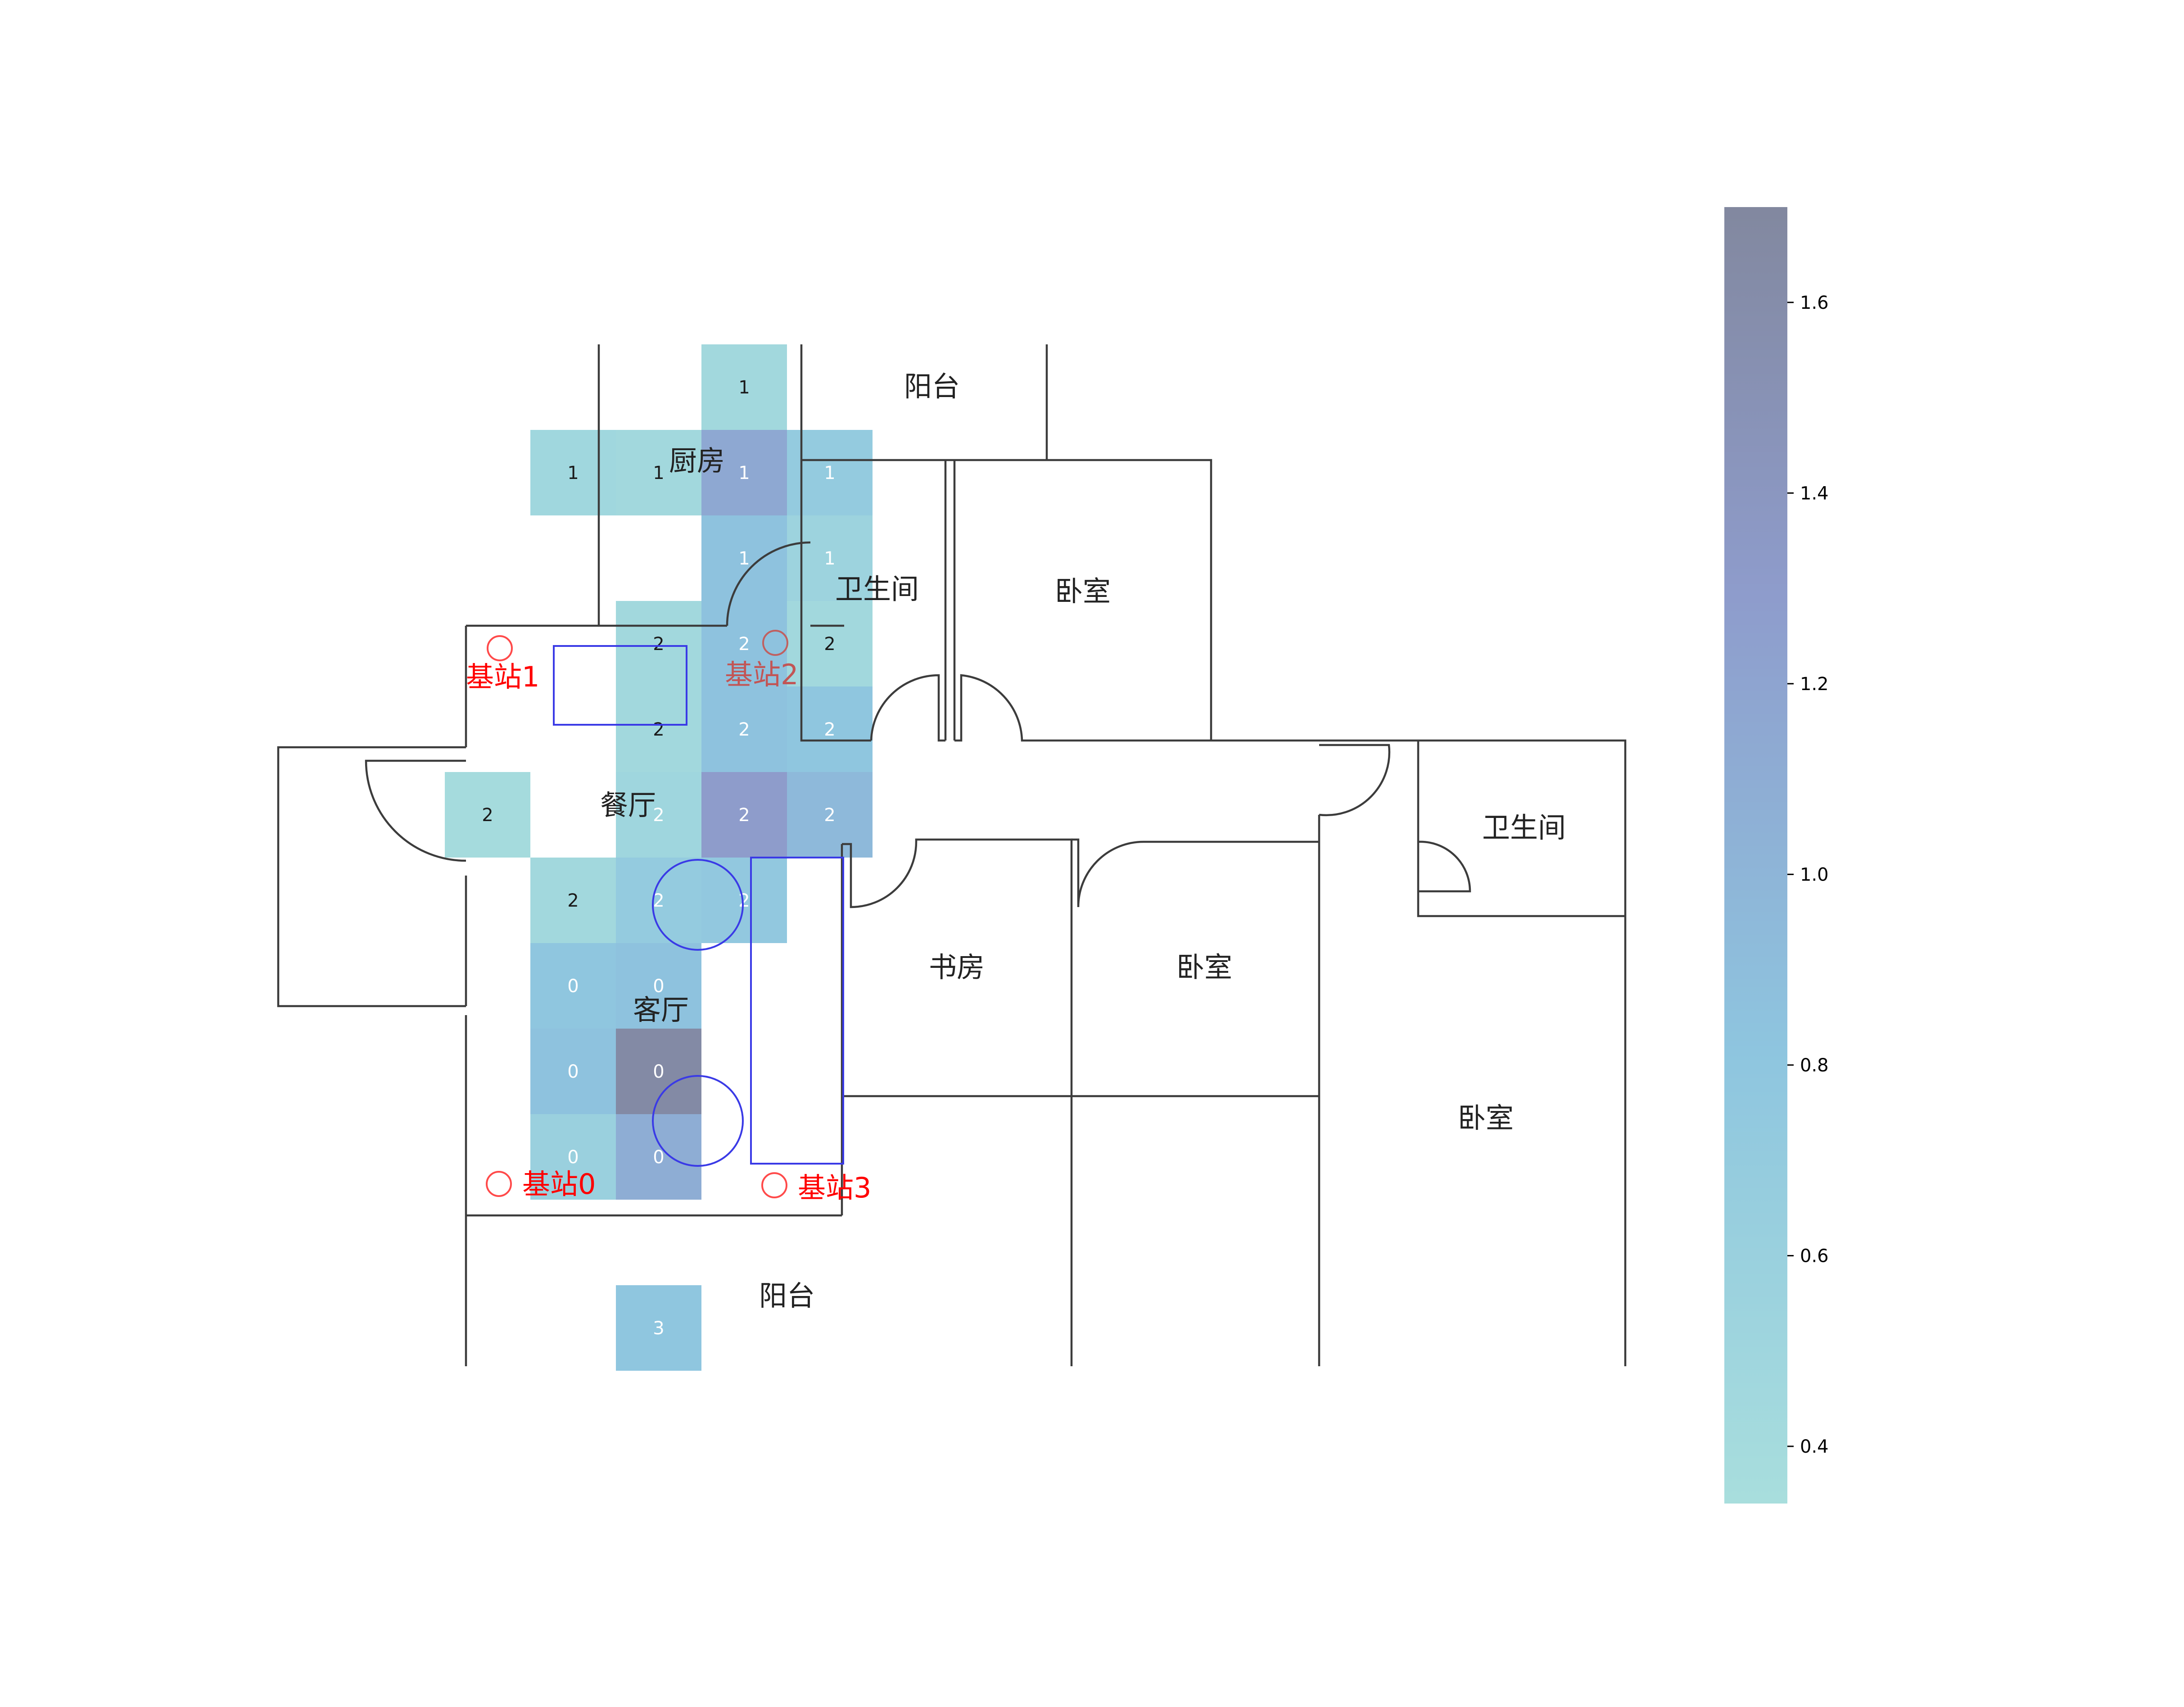 This screenshot has width=2184, height=1707. What do you see at coordinates (1814, 684) in the screenshot?
I see `colorbar-tick-label: 1.2` at bounding box center [1814, 684].